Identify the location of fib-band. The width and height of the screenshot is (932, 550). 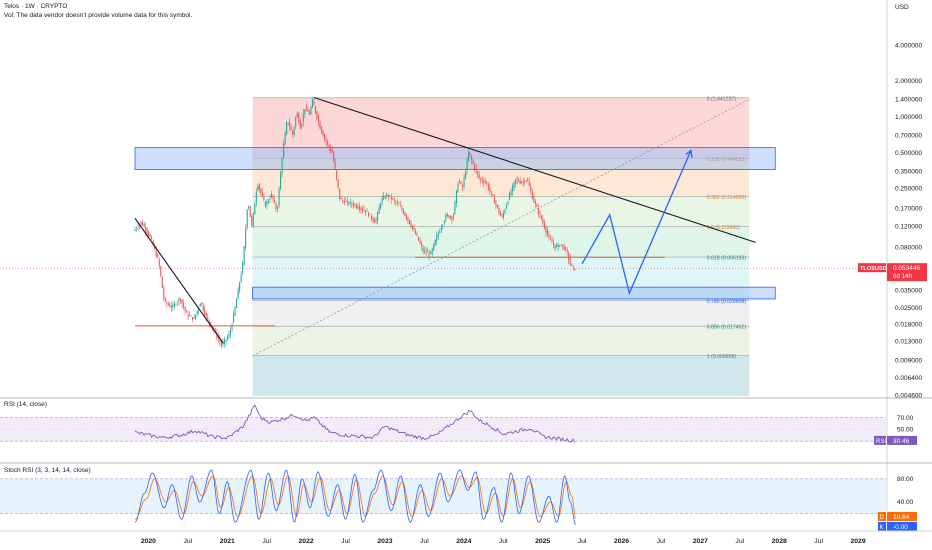
(501, 128).